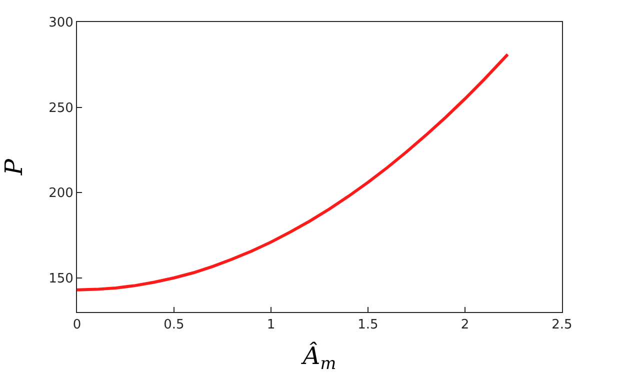  What do you see at coordinates (14, 167) in the screenshot?
I see `y-axis-title: P` at bounding box center [14, 167].